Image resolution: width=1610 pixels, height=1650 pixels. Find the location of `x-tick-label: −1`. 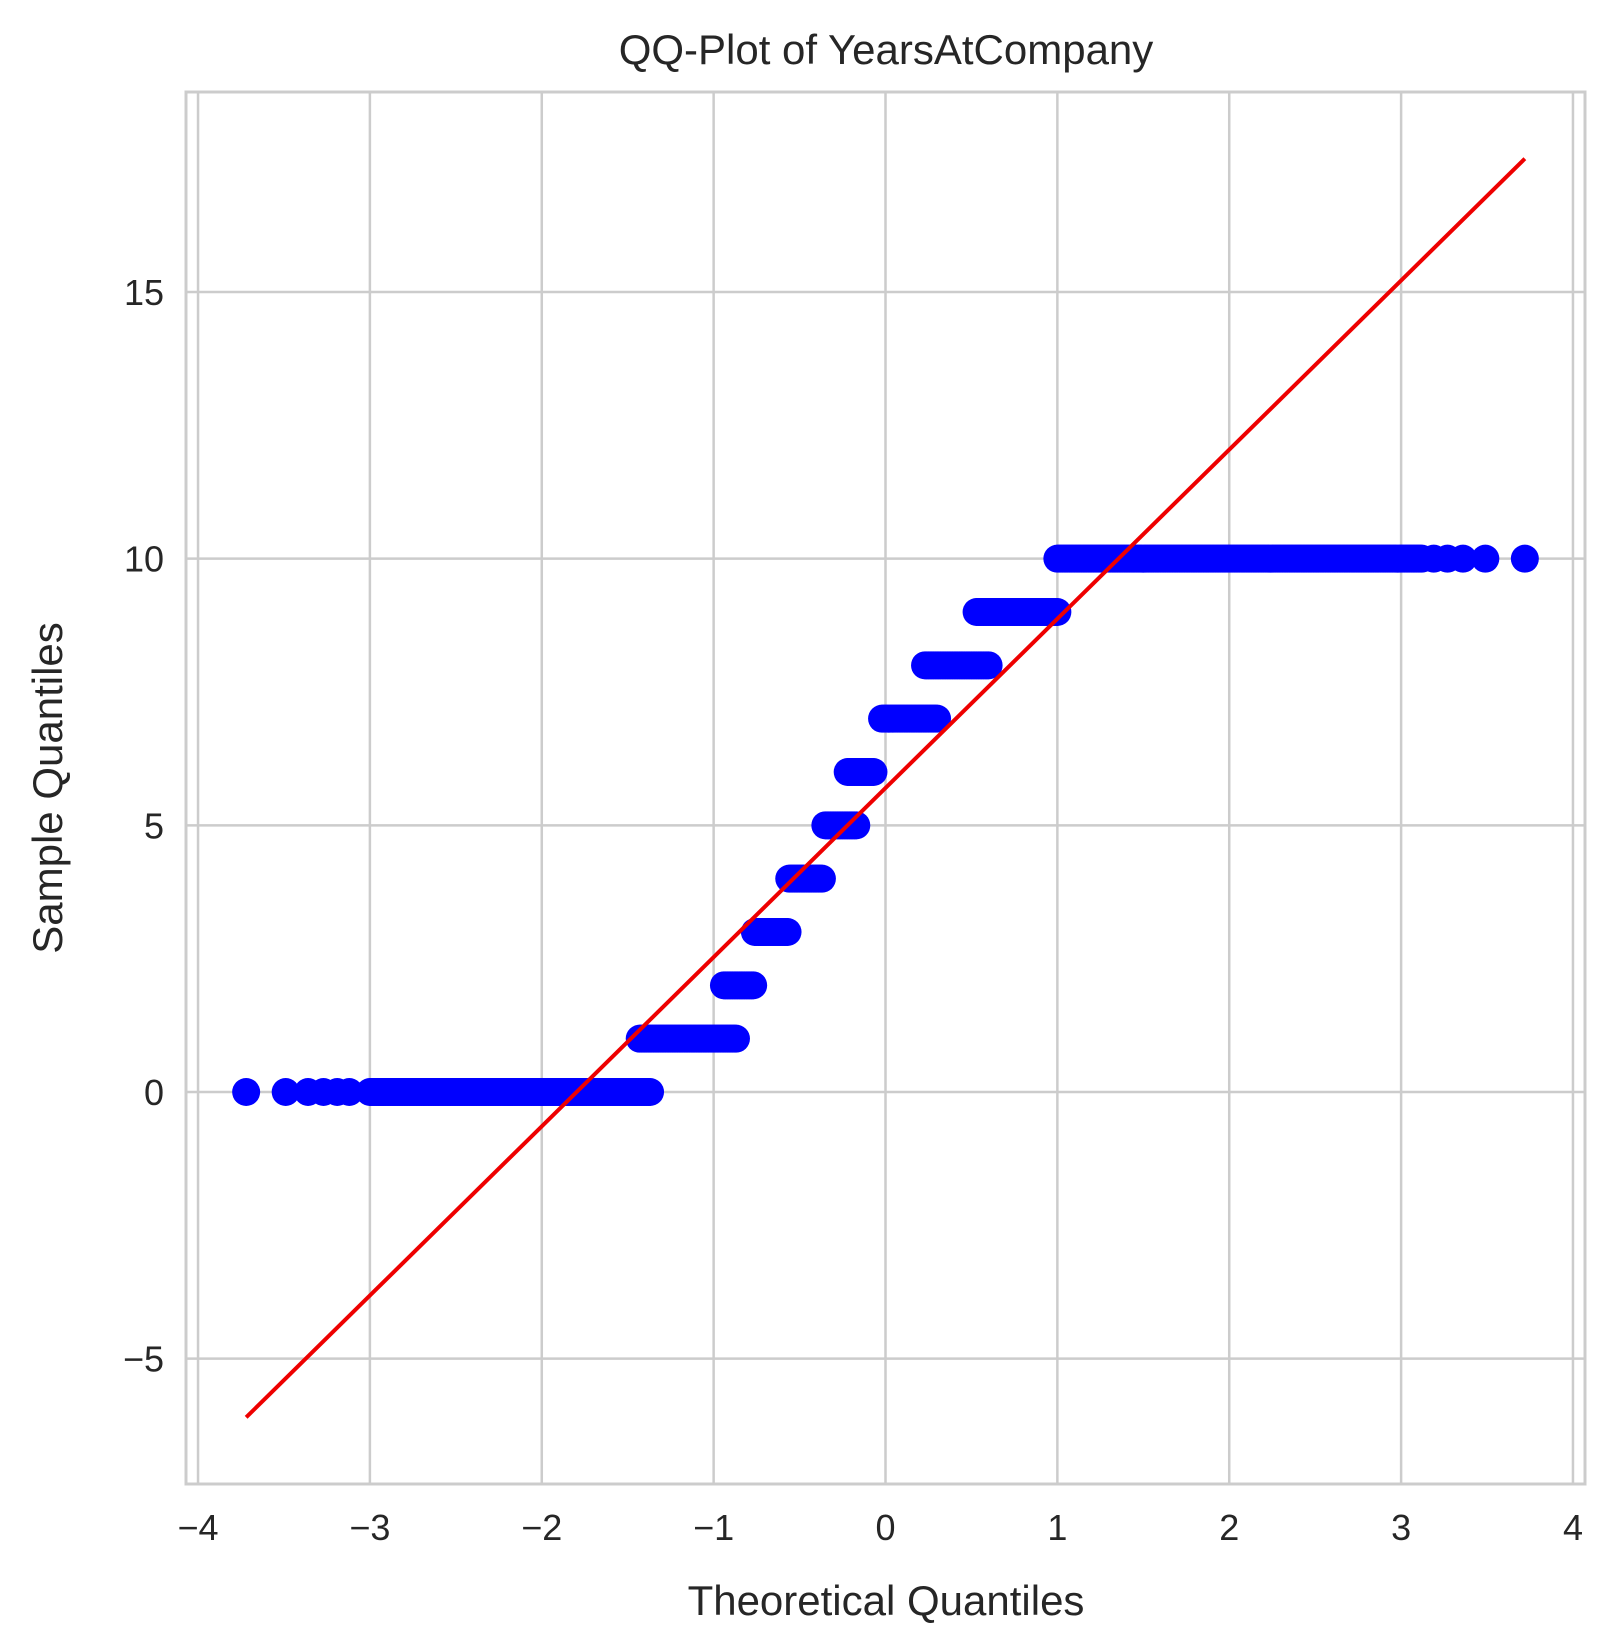

x-tick-label: −1 is located at coordinates (713, 1527).